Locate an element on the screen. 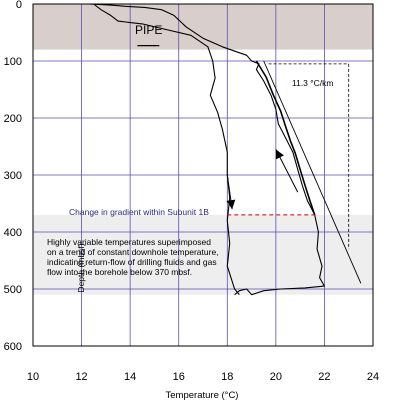 The height and width of the screenshot is (412, 402). y-tick-label: 100 is located at coordinates (13, 62).